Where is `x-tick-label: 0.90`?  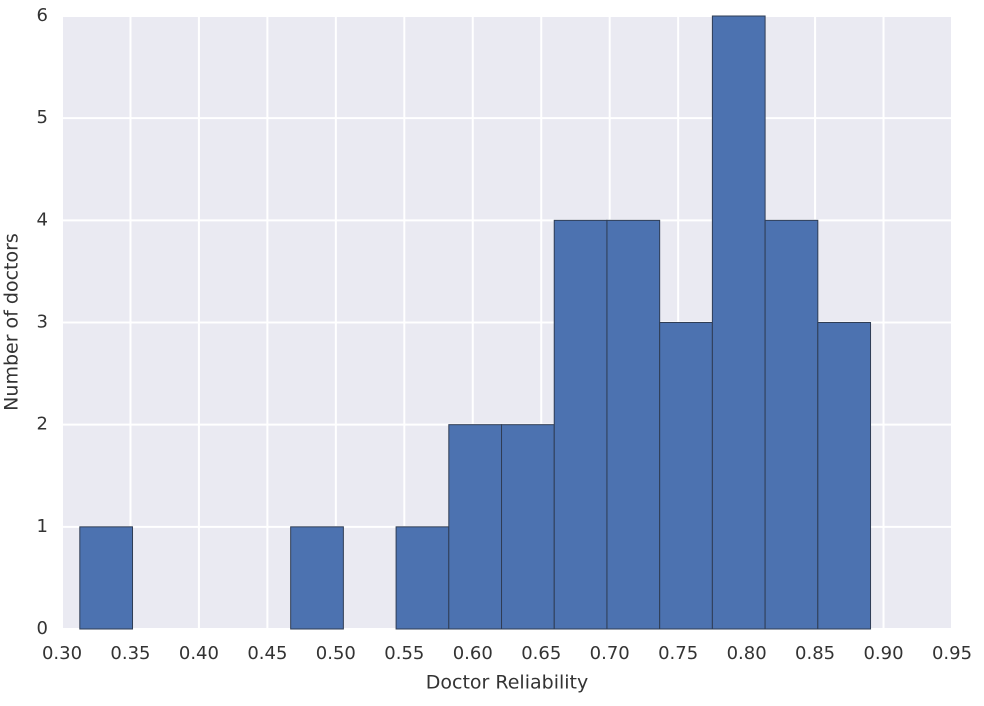
x-tick-label: 0.90 is located at coordinates (883, 653).